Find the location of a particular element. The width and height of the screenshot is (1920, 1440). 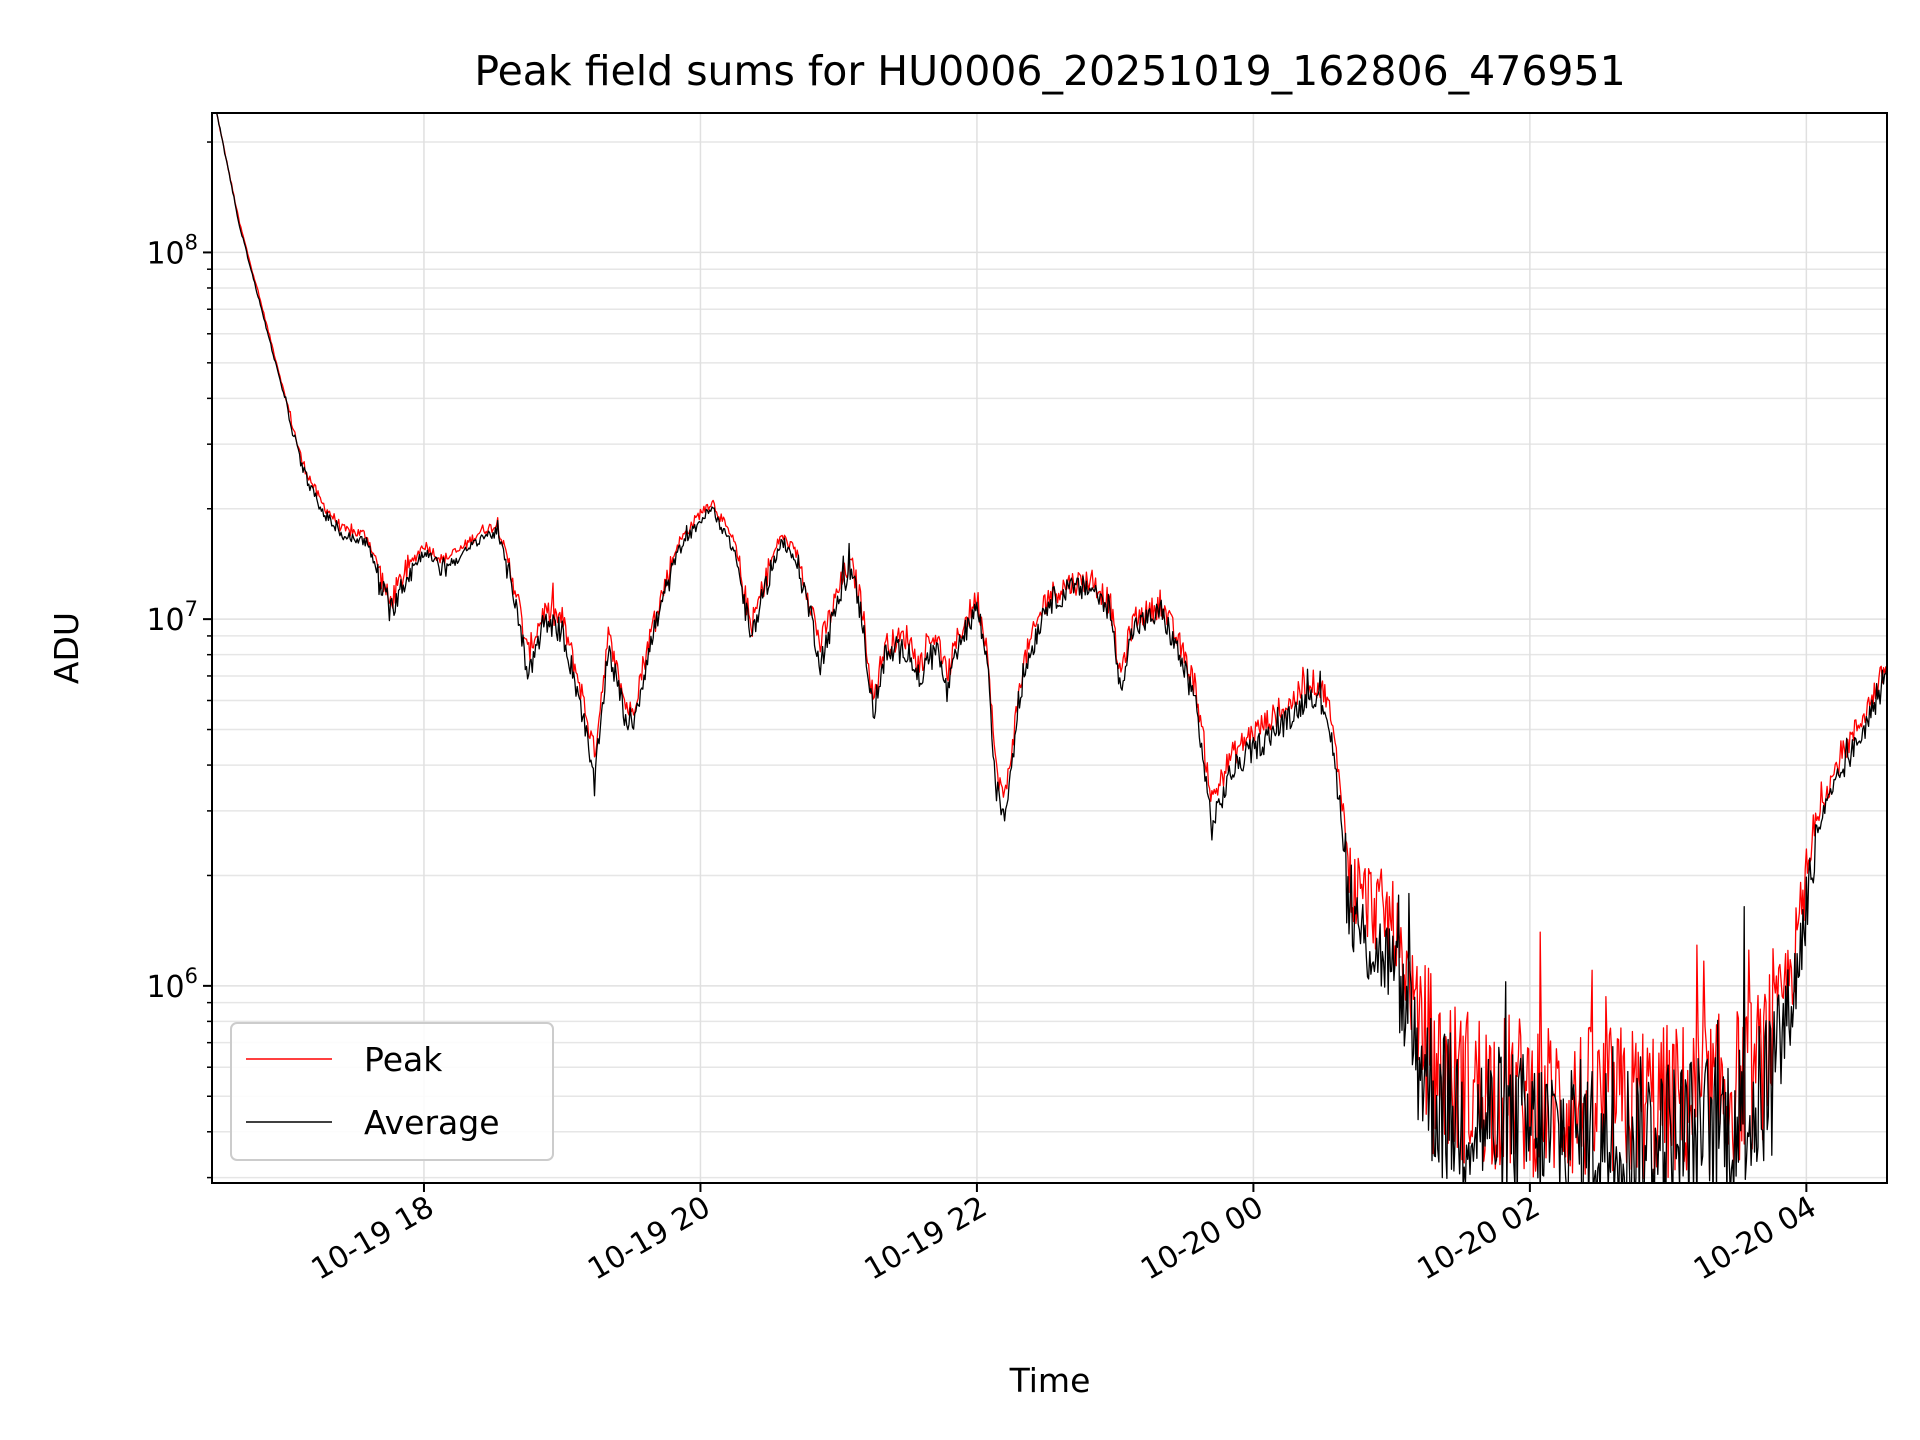

legend: Peak Average is located at coordinates (392, 1091).